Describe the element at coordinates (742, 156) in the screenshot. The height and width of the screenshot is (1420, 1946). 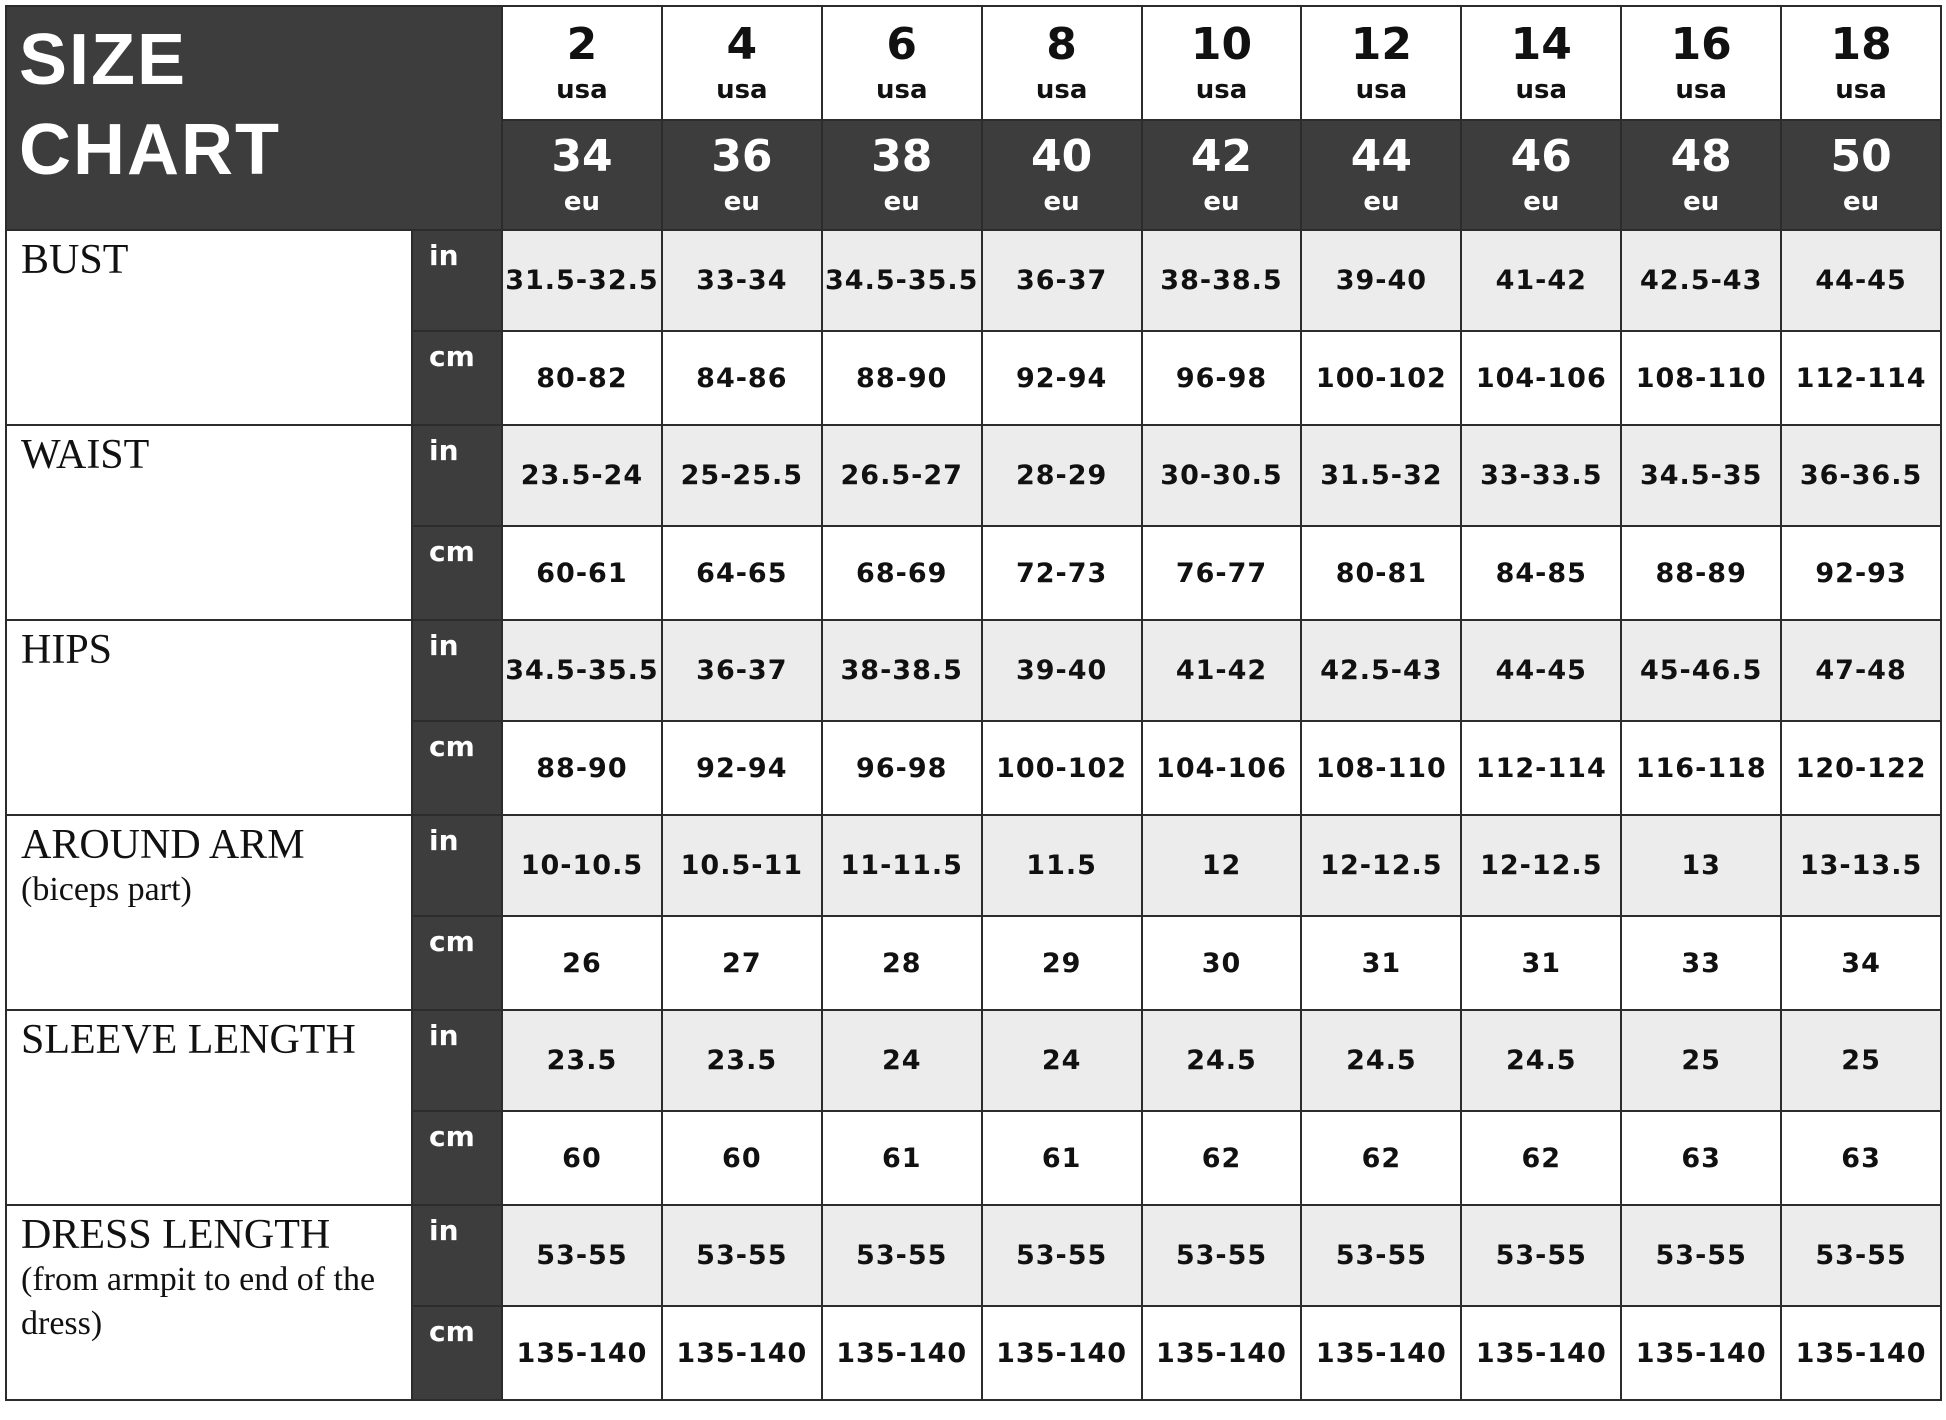
I see `eu-size-number: 36` at that location.